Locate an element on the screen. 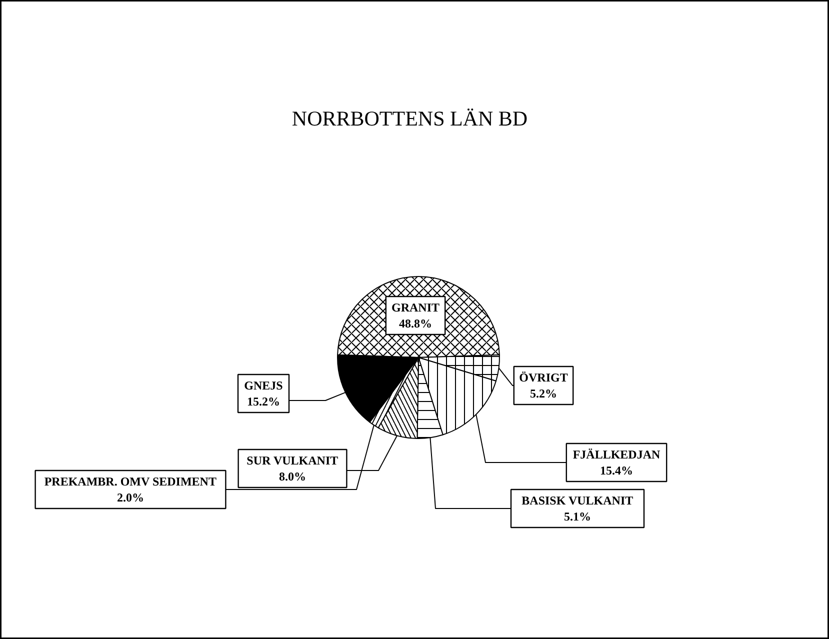 This screenshot has width=829, height=639. slice-label: ÖVRIGT is located at coordinates (543, 377).